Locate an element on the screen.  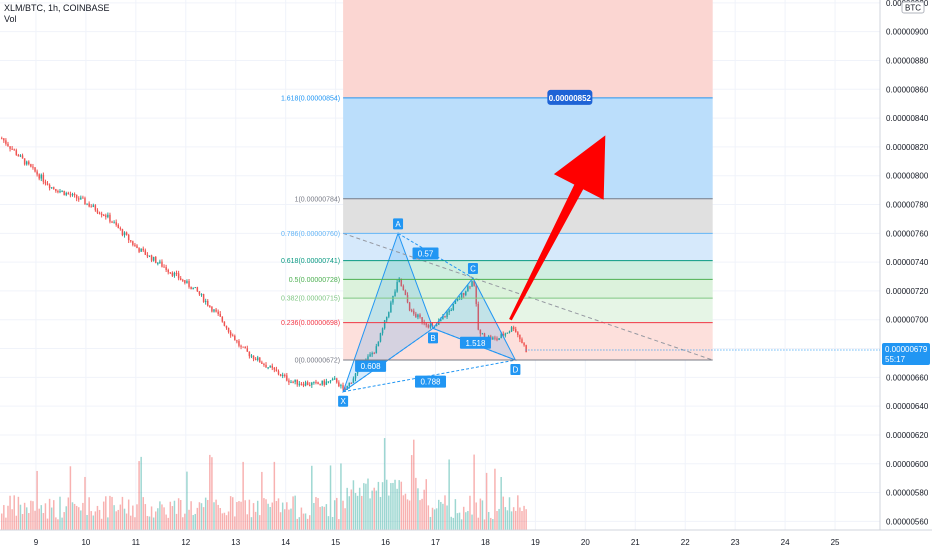
pattern-xb-line is located at coordinates (388, 360).